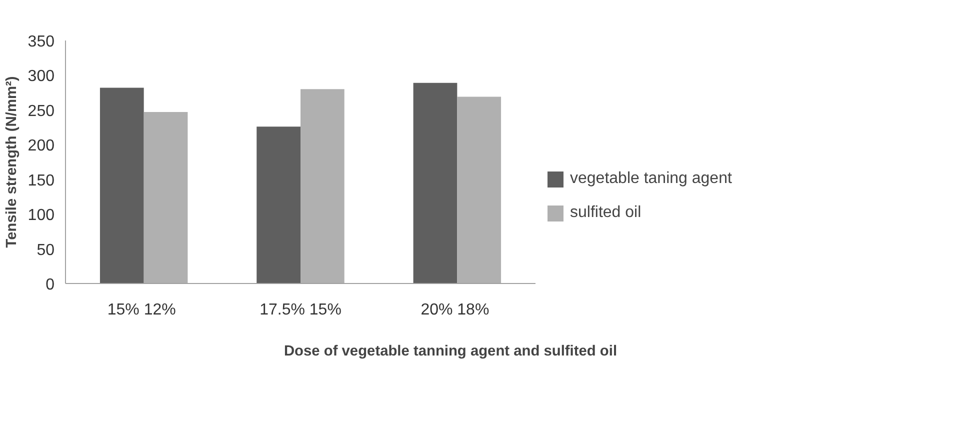  Describe the element at coordinates (451, 352) in the screenshot. I see `x-axis-title: Dose of vegetable tanning agent and sulfited oil` at that location.